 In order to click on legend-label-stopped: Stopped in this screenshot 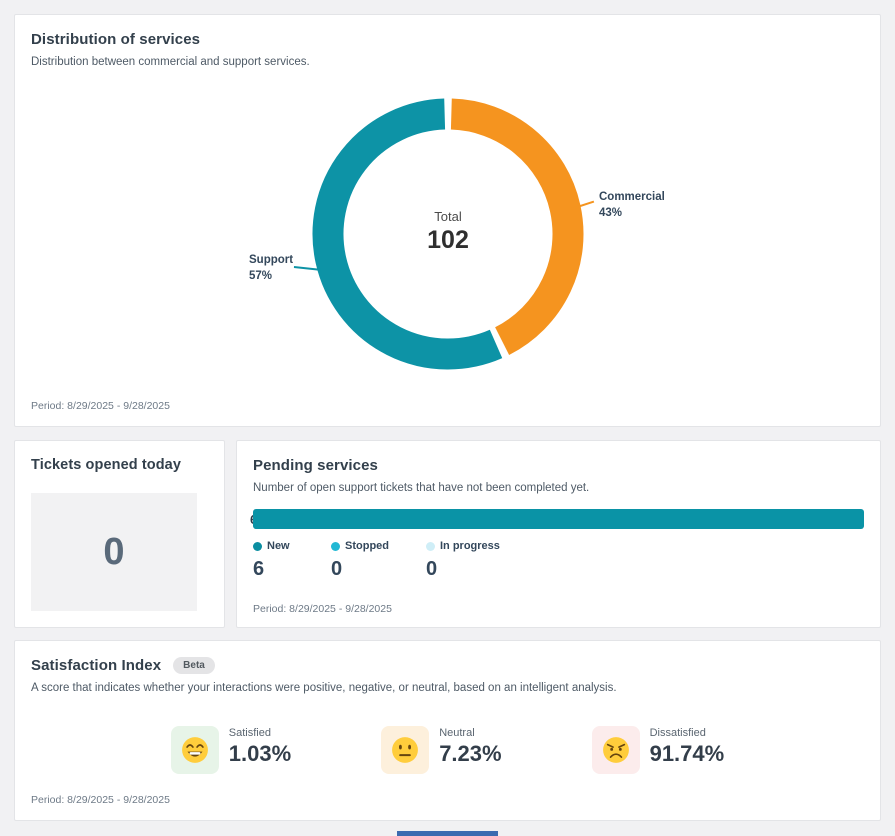, I will do `click(367, 546)`.